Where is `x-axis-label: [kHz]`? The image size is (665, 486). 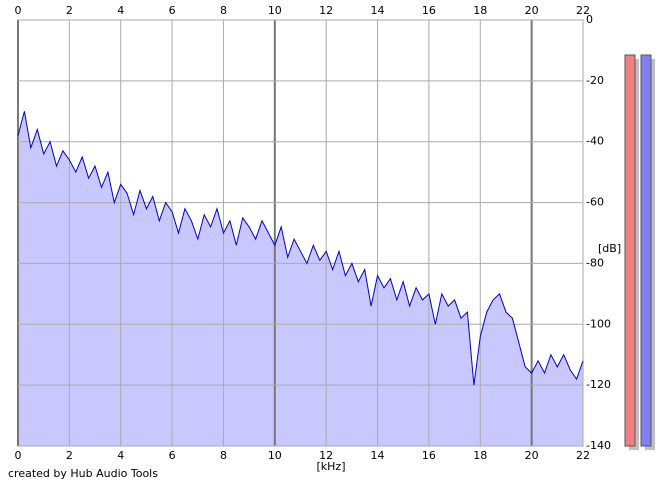 x-axis-label: [kHz] is located at coordinates (331, 466).